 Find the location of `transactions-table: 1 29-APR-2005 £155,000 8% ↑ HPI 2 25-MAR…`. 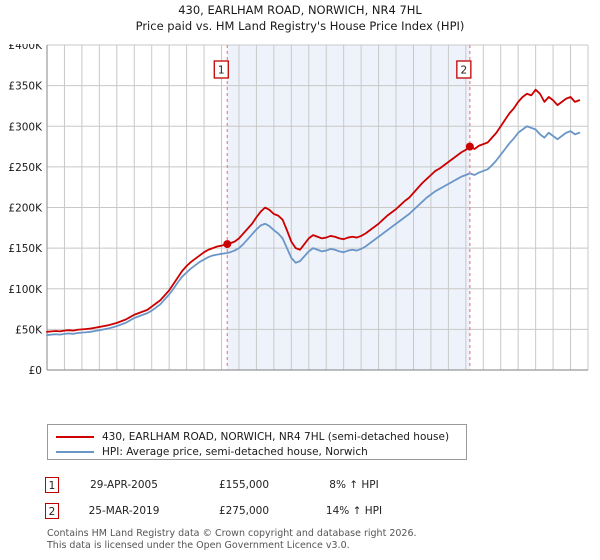

transactions-table: 1 29-APR-2005 £155,000 8% ↑ HPI 2 25-MAR… is located at coordinates (280, 498).